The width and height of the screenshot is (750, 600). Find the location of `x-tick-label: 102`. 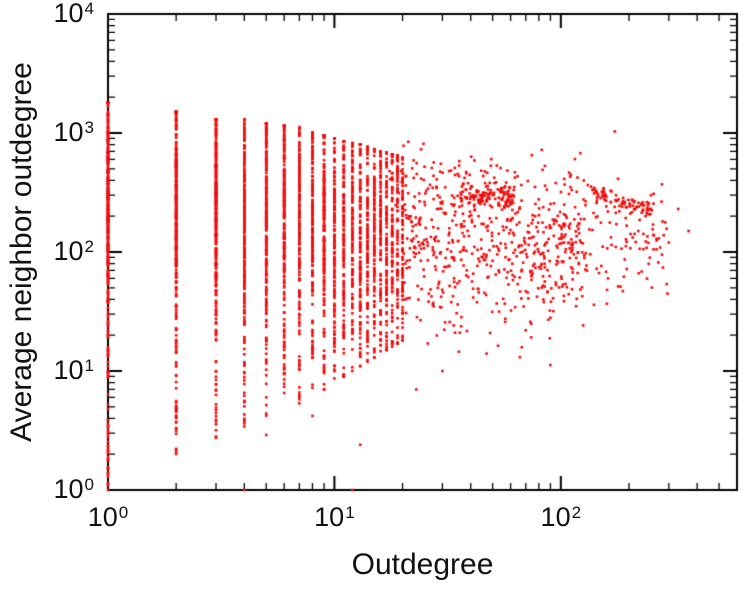

x-tick-label: 102 is located at coordinates (561, 517).